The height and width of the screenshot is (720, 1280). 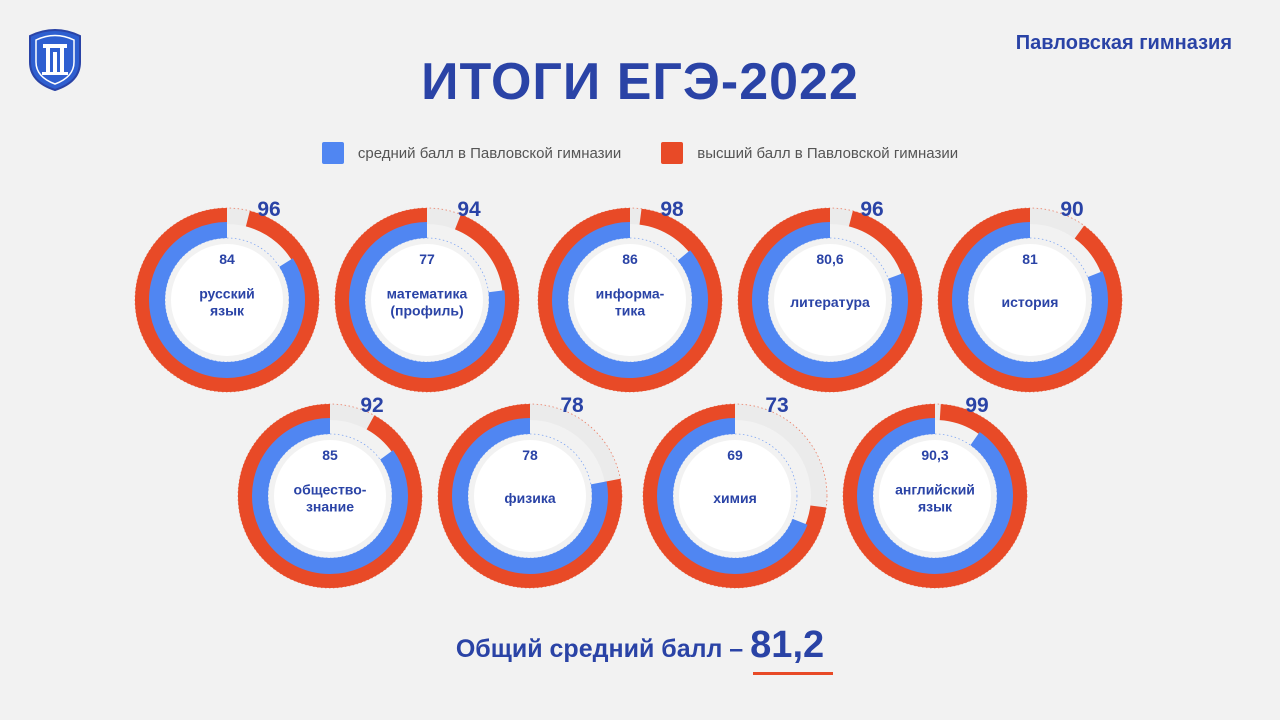 I want to click on donut-6: 78 78 физика, so click(x=530, y=491).